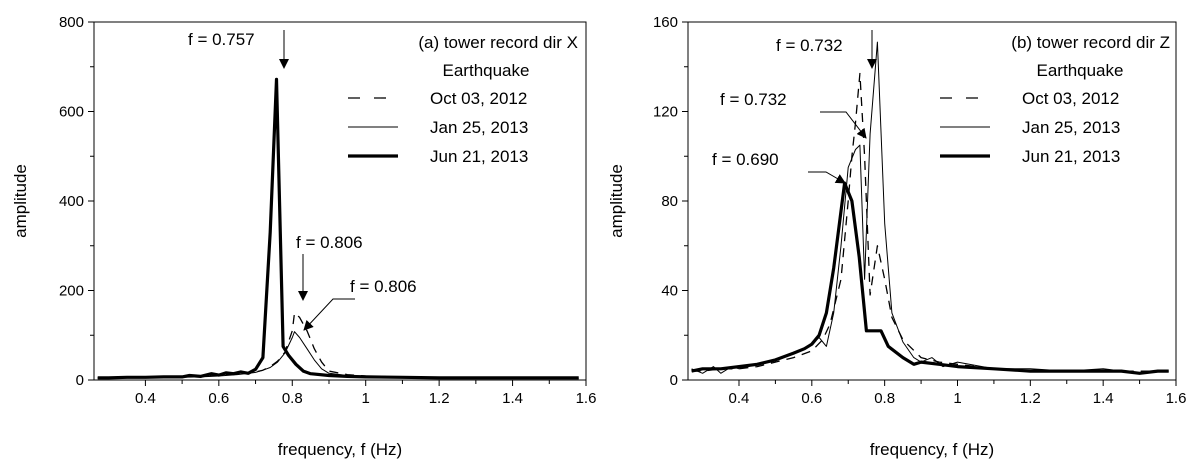 The image size is (1203, 460). What do you see at coordinates (674, 380) in the screenshot?
I see `chart-b-y-tick-label: 0` at bounding box center [674, 380].